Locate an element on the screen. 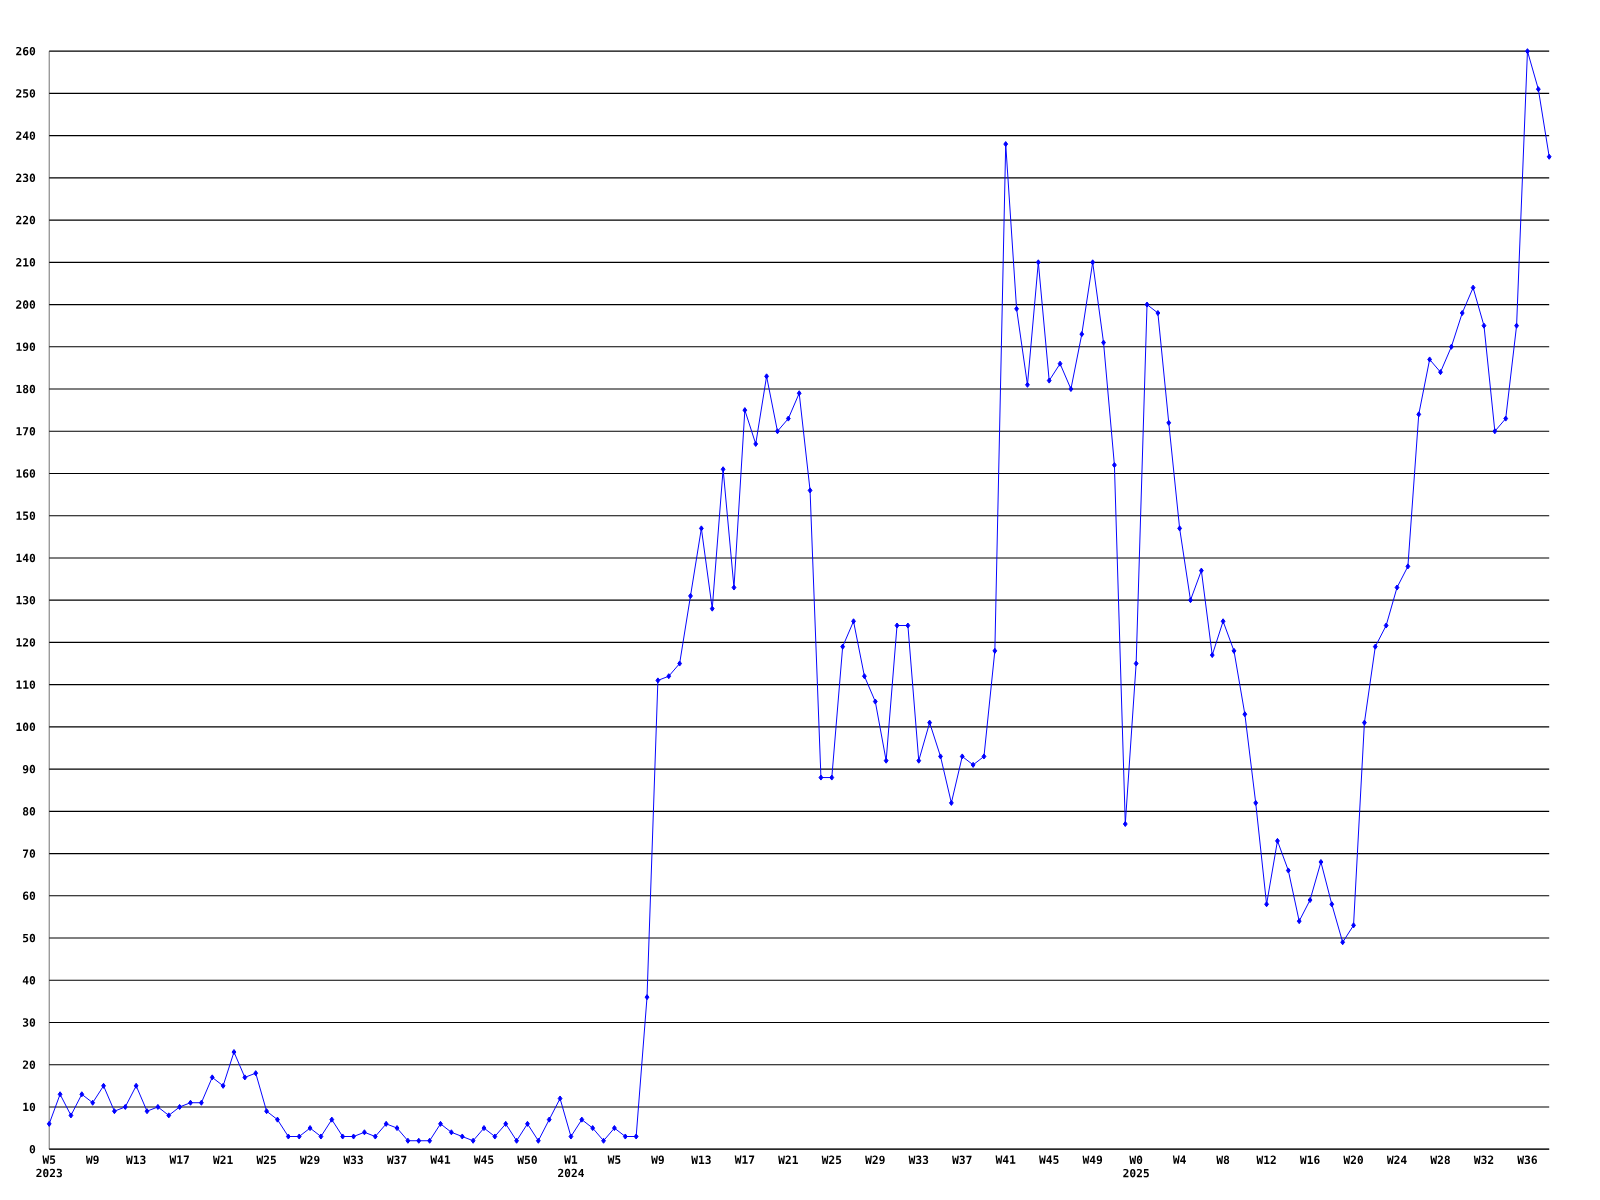 The image size is (1600, 1200). x-tick-label: W32 is located at coordinates (1483, 1160).